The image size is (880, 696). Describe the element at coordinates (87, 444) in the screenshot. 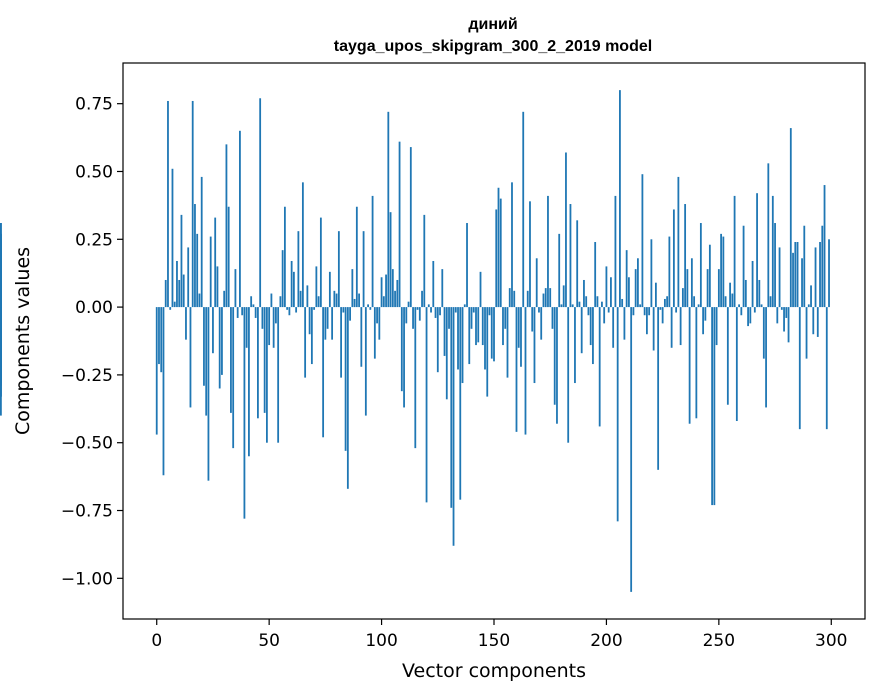

I see `y-tick-label: −0.50` at that location.